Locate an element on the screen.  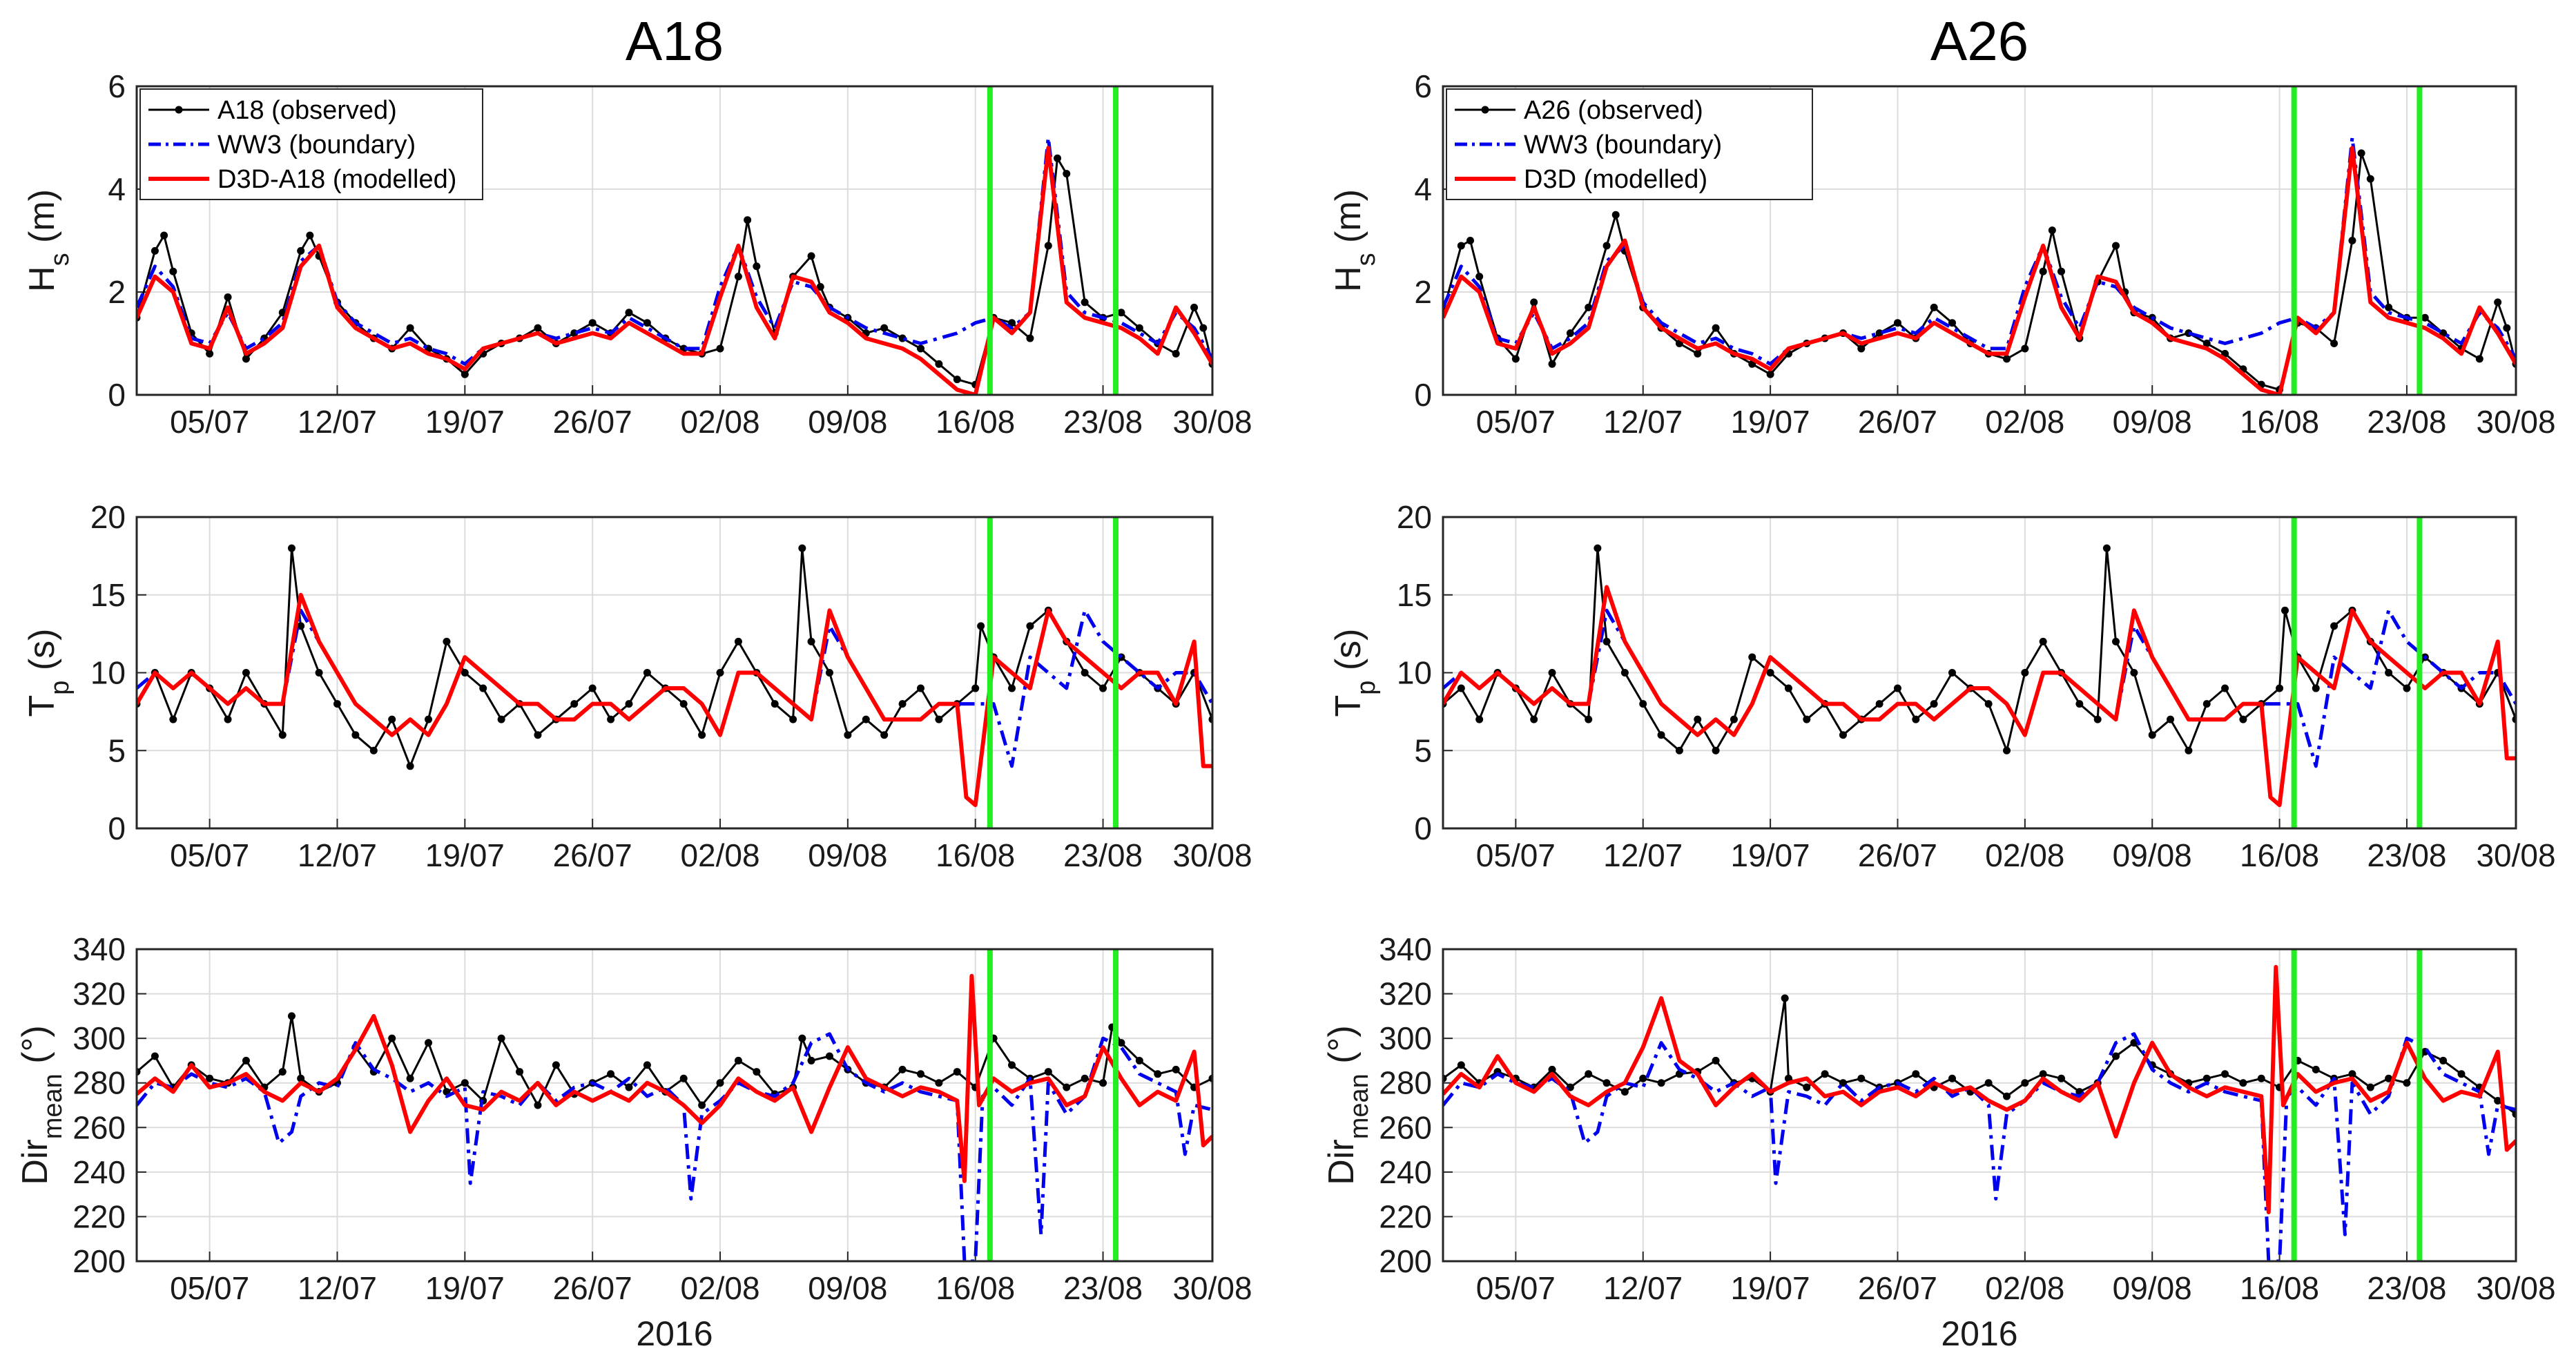
chart-3-ylabel-sub: s is located at coordinates (1366, 259).